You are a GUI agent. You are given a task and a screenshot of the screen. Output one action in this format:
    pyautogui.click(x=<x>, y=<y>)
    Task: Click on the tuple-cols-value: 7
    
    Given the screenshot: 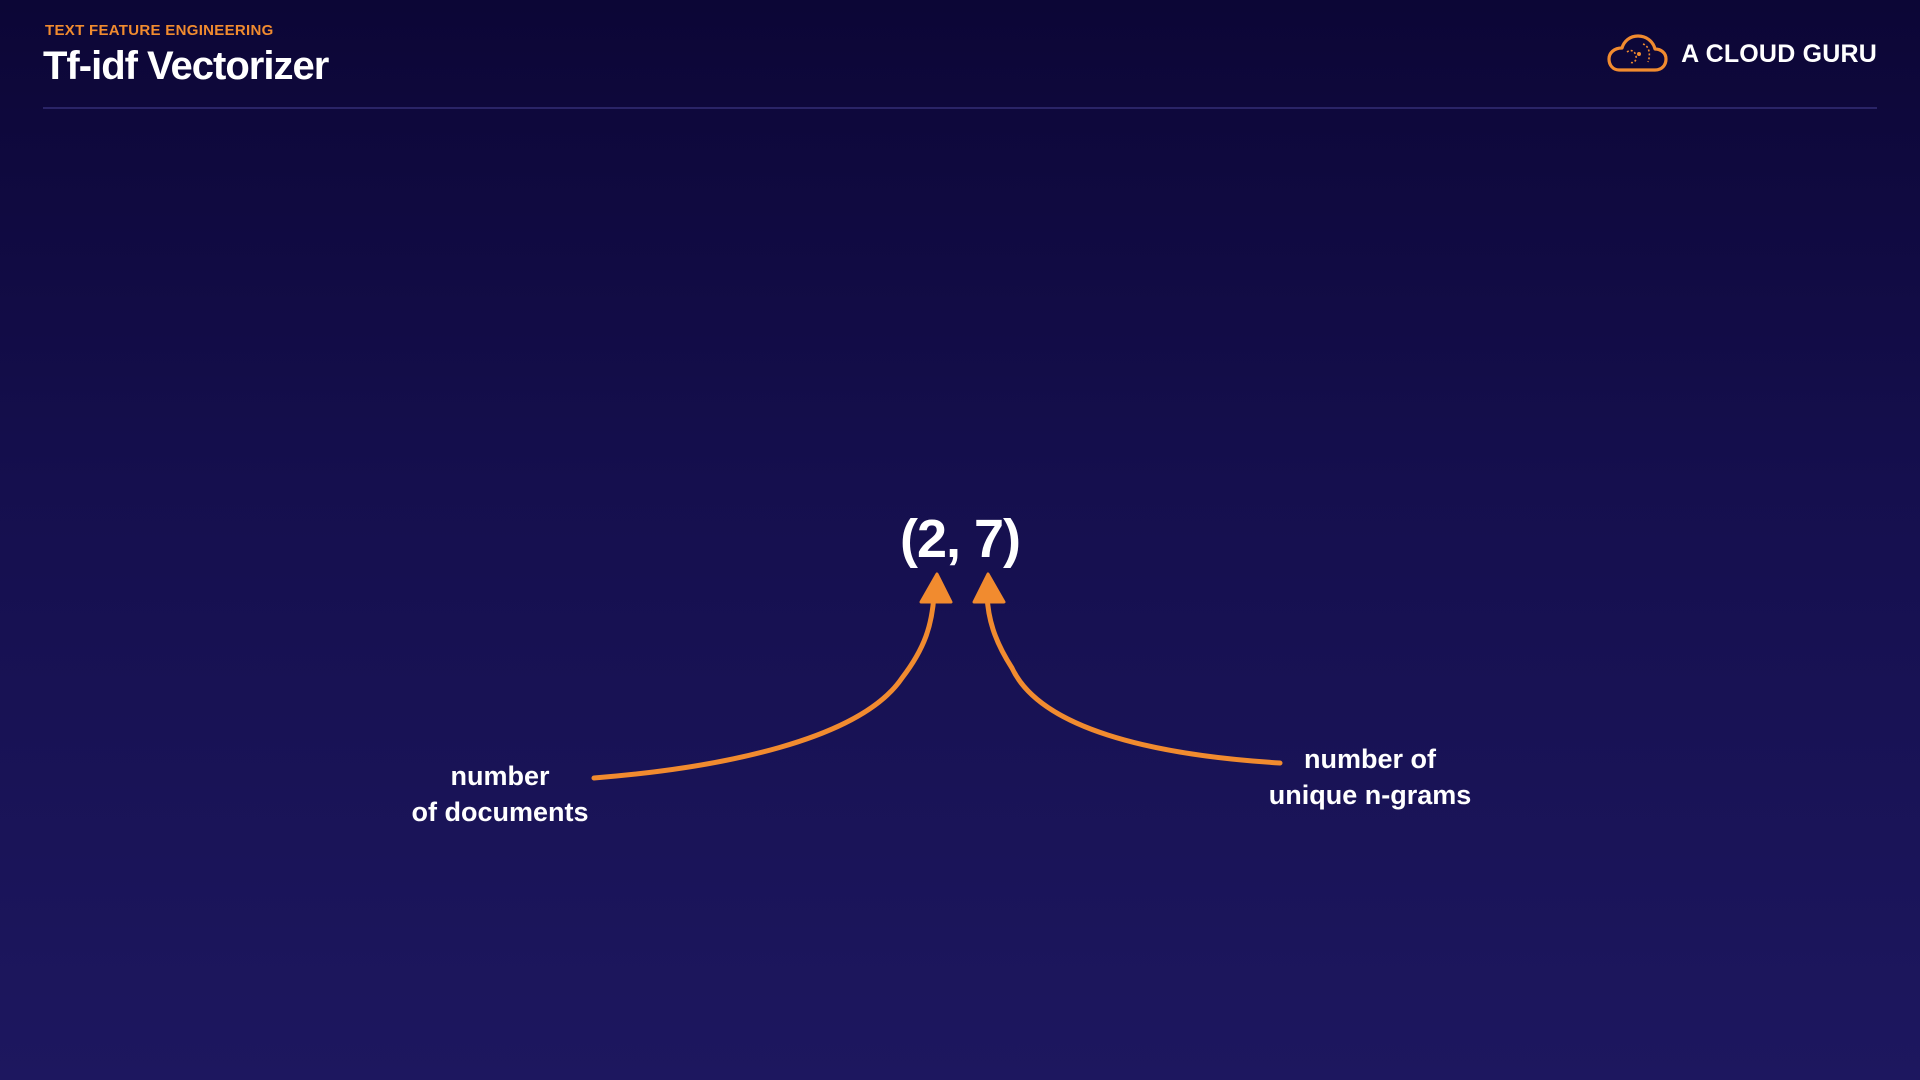 What is the action you would take?
    pyautogui.click(x=989, y=539)
    